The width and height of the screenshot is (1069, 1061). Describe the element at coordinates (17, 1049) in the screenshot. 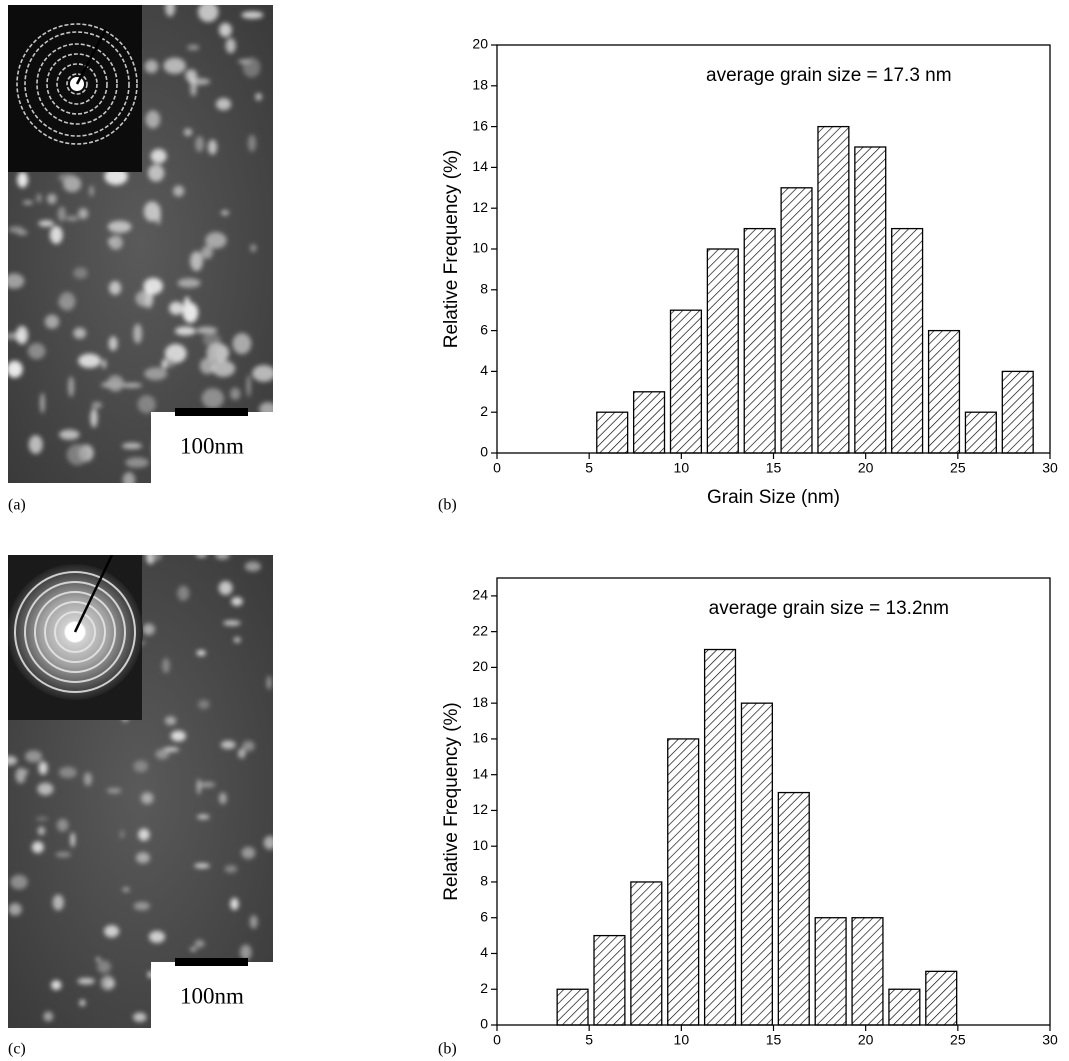

I see `panel-label: (c)` at that location.